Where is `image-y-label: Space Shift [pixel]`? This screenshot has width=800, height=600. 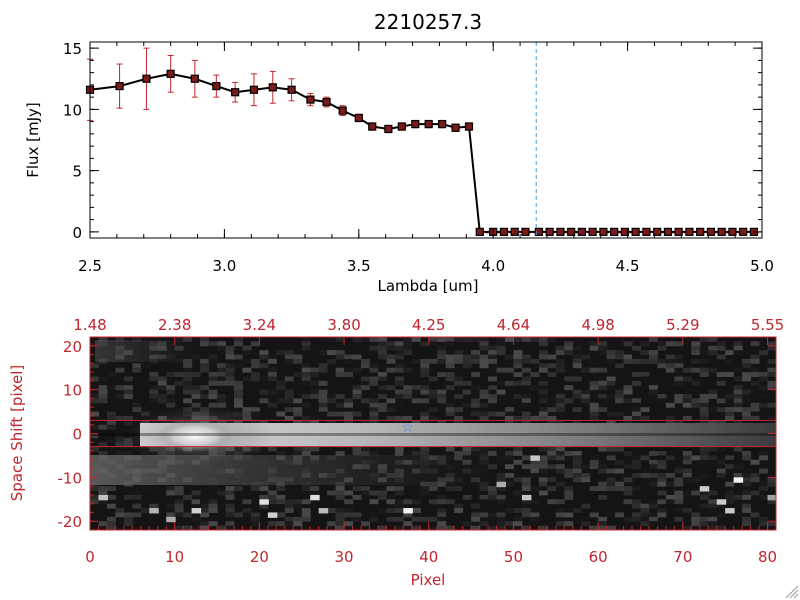
image-y-label: Space Shift [pixel] is located at coordinates (17, 433).